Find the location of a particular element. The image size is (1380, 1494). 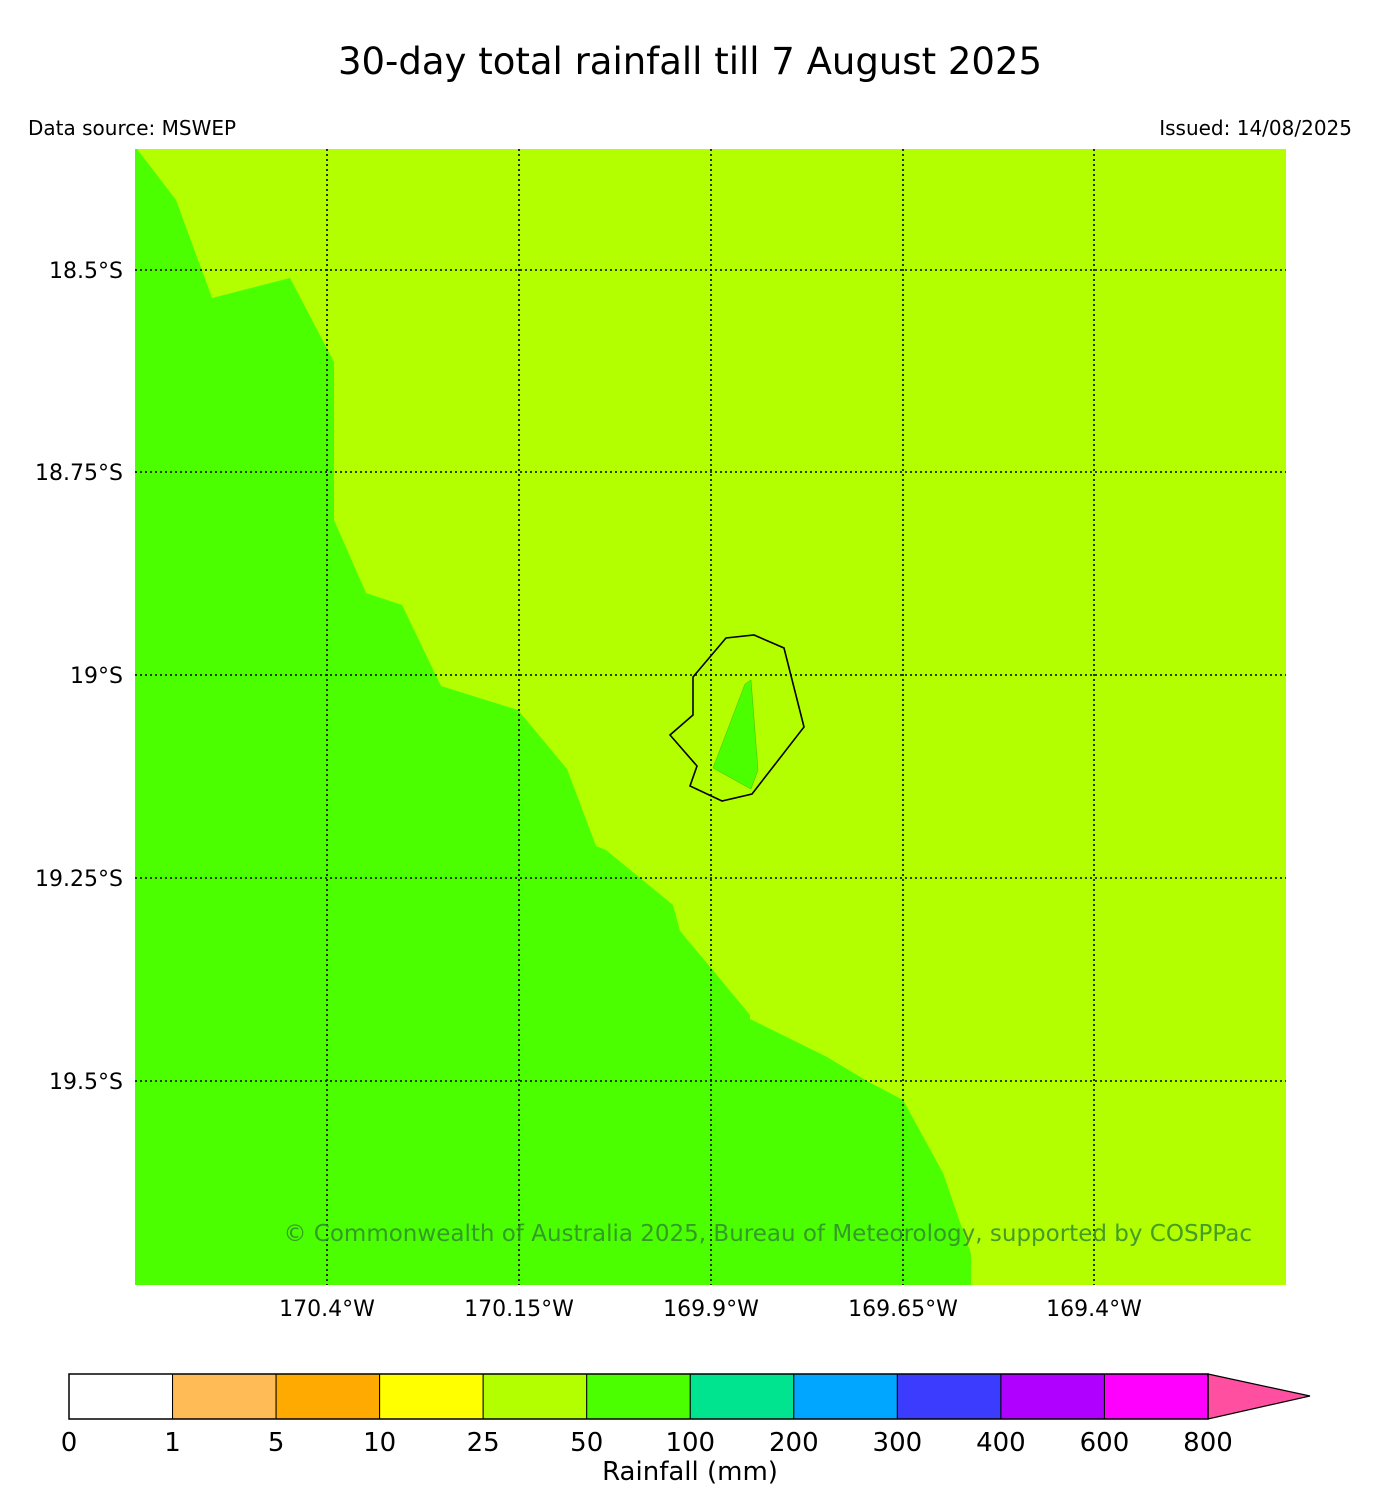

island-outline is located at coordinates (736, 718).